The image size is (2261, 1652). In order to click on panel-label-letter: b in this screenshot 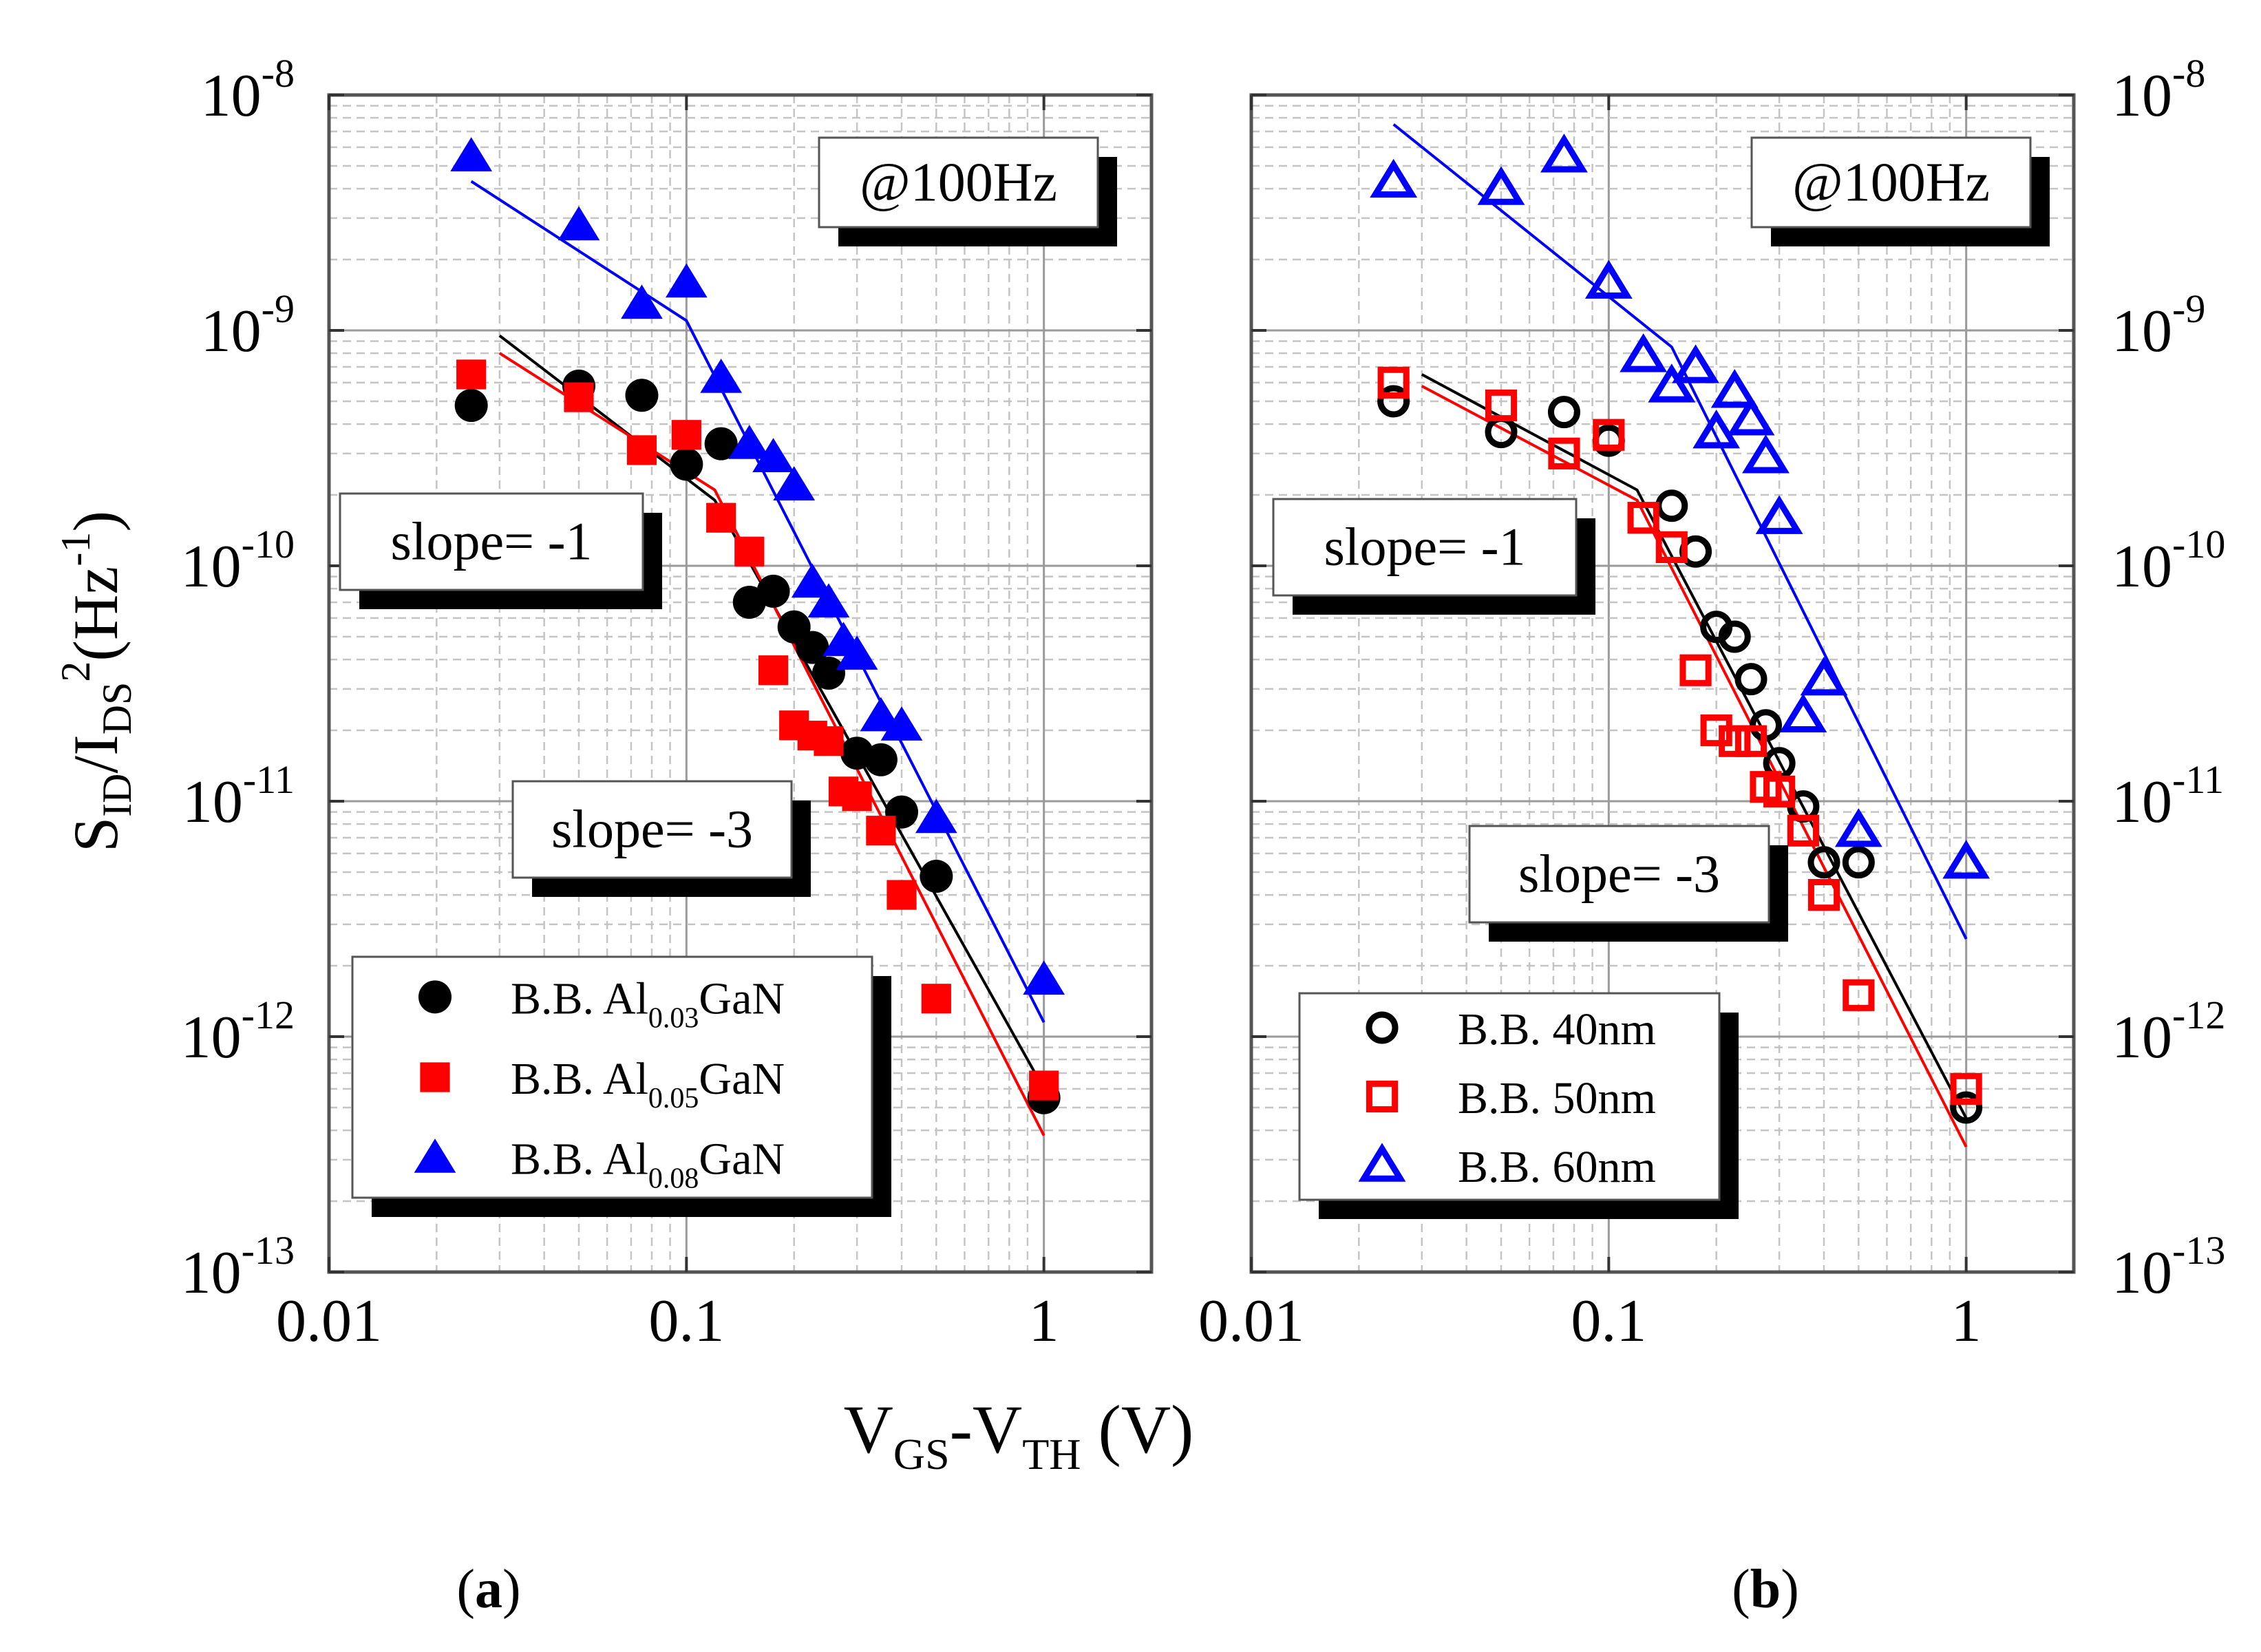, I will do `click(1765, 1589)`.